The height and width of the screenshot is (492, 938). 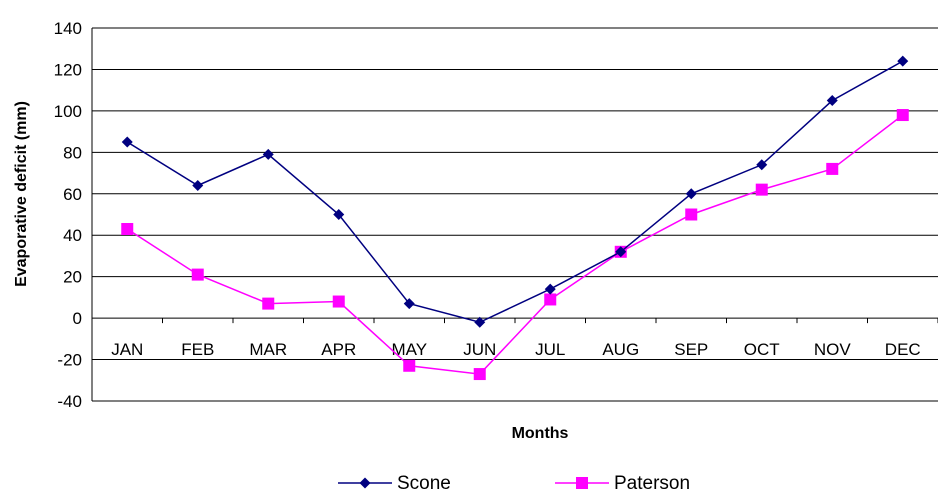 What do you see at coordinates (540, 433) in the screenshot?
I see `x-axis-title: Months` at bounding box center [540, 433].